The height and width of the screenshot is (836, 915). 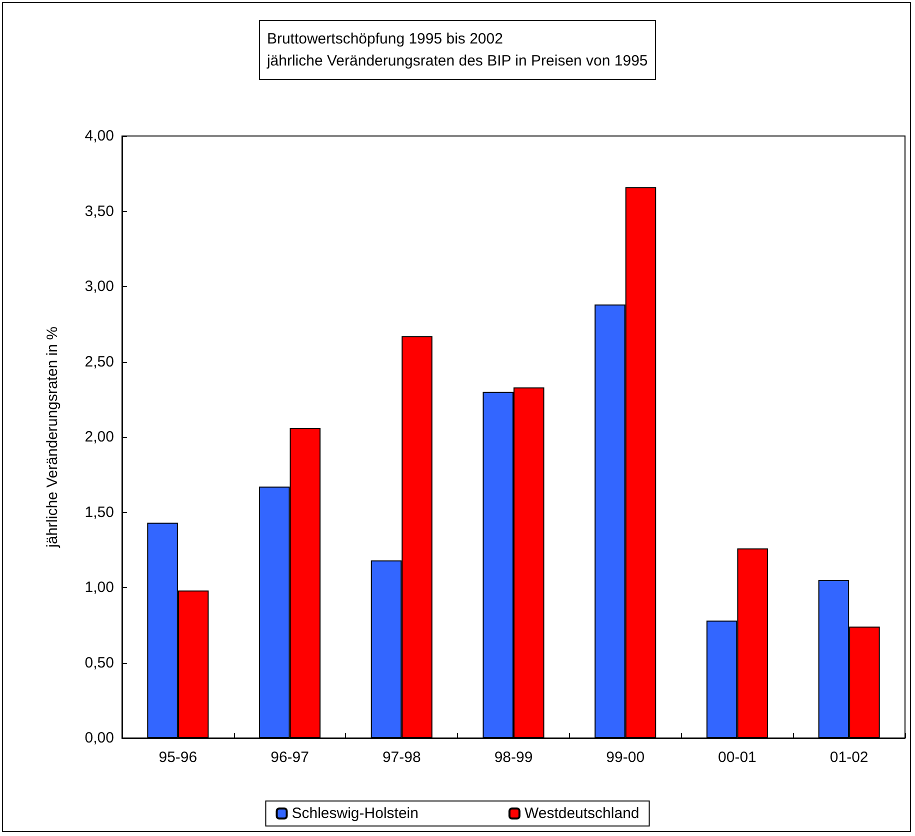 I want to click on y-tick-label: 0,50, so click(x=99, y=663).